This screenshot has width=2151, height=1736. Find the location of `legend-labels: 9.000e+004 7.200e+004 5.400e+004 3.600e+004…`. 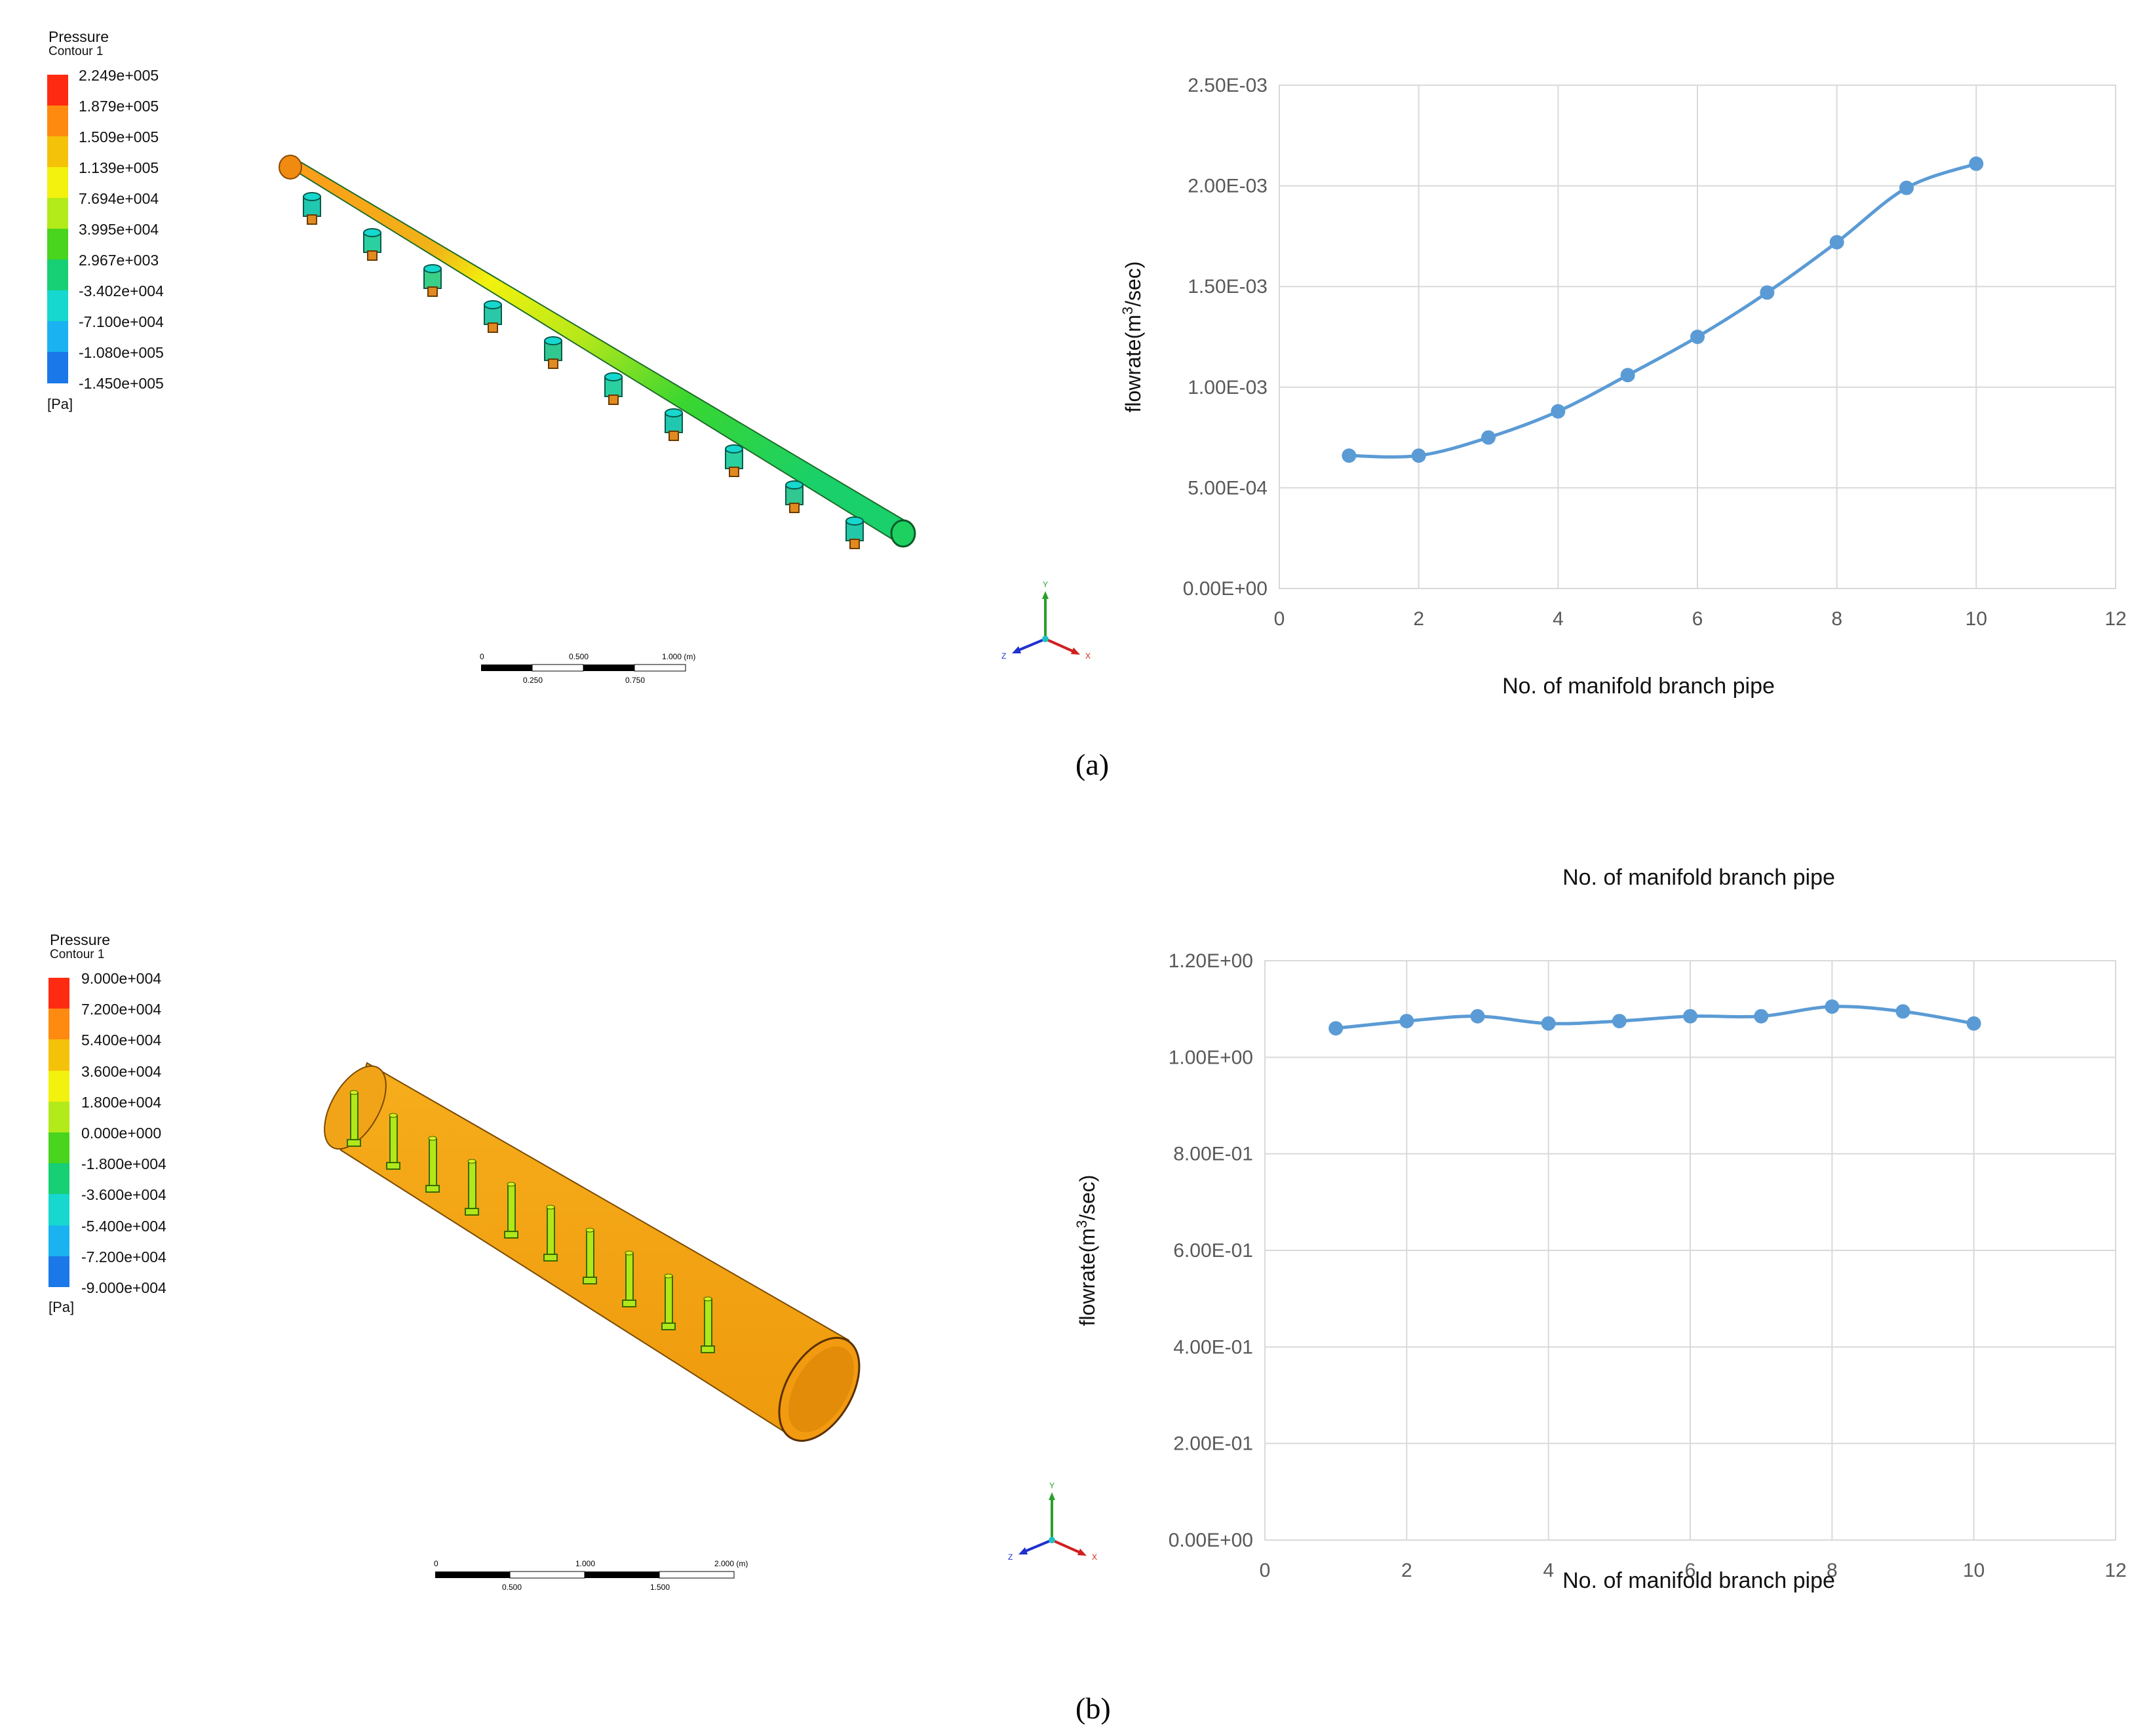

legend-labels: 9.000e+004 7.200e+004 5.400e+004 3.600e+004… is located at coordinates (150, 1134).